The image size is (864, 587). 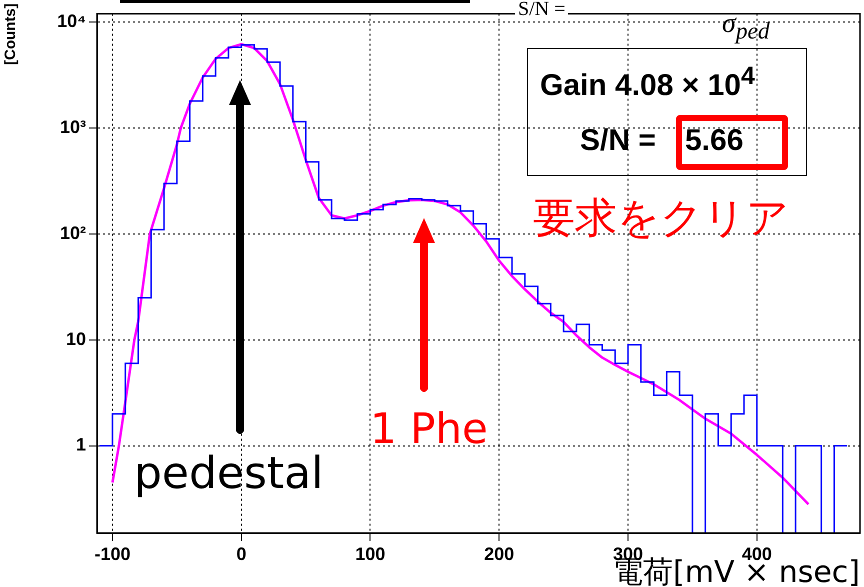 What do you see at coordinates (241, 554) in the screenshot?
I see `x-tick-label: 0` at bounding box center [241, 554].